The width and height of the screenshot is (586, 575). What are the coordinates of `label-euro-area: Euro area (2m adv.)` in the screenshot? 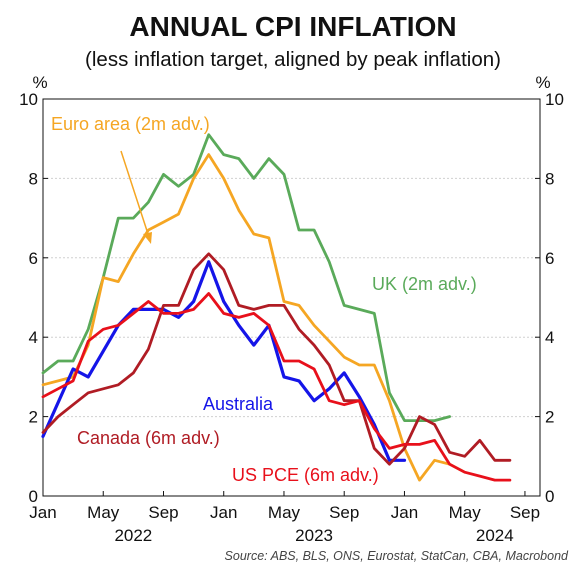 It's located at (130, 124).